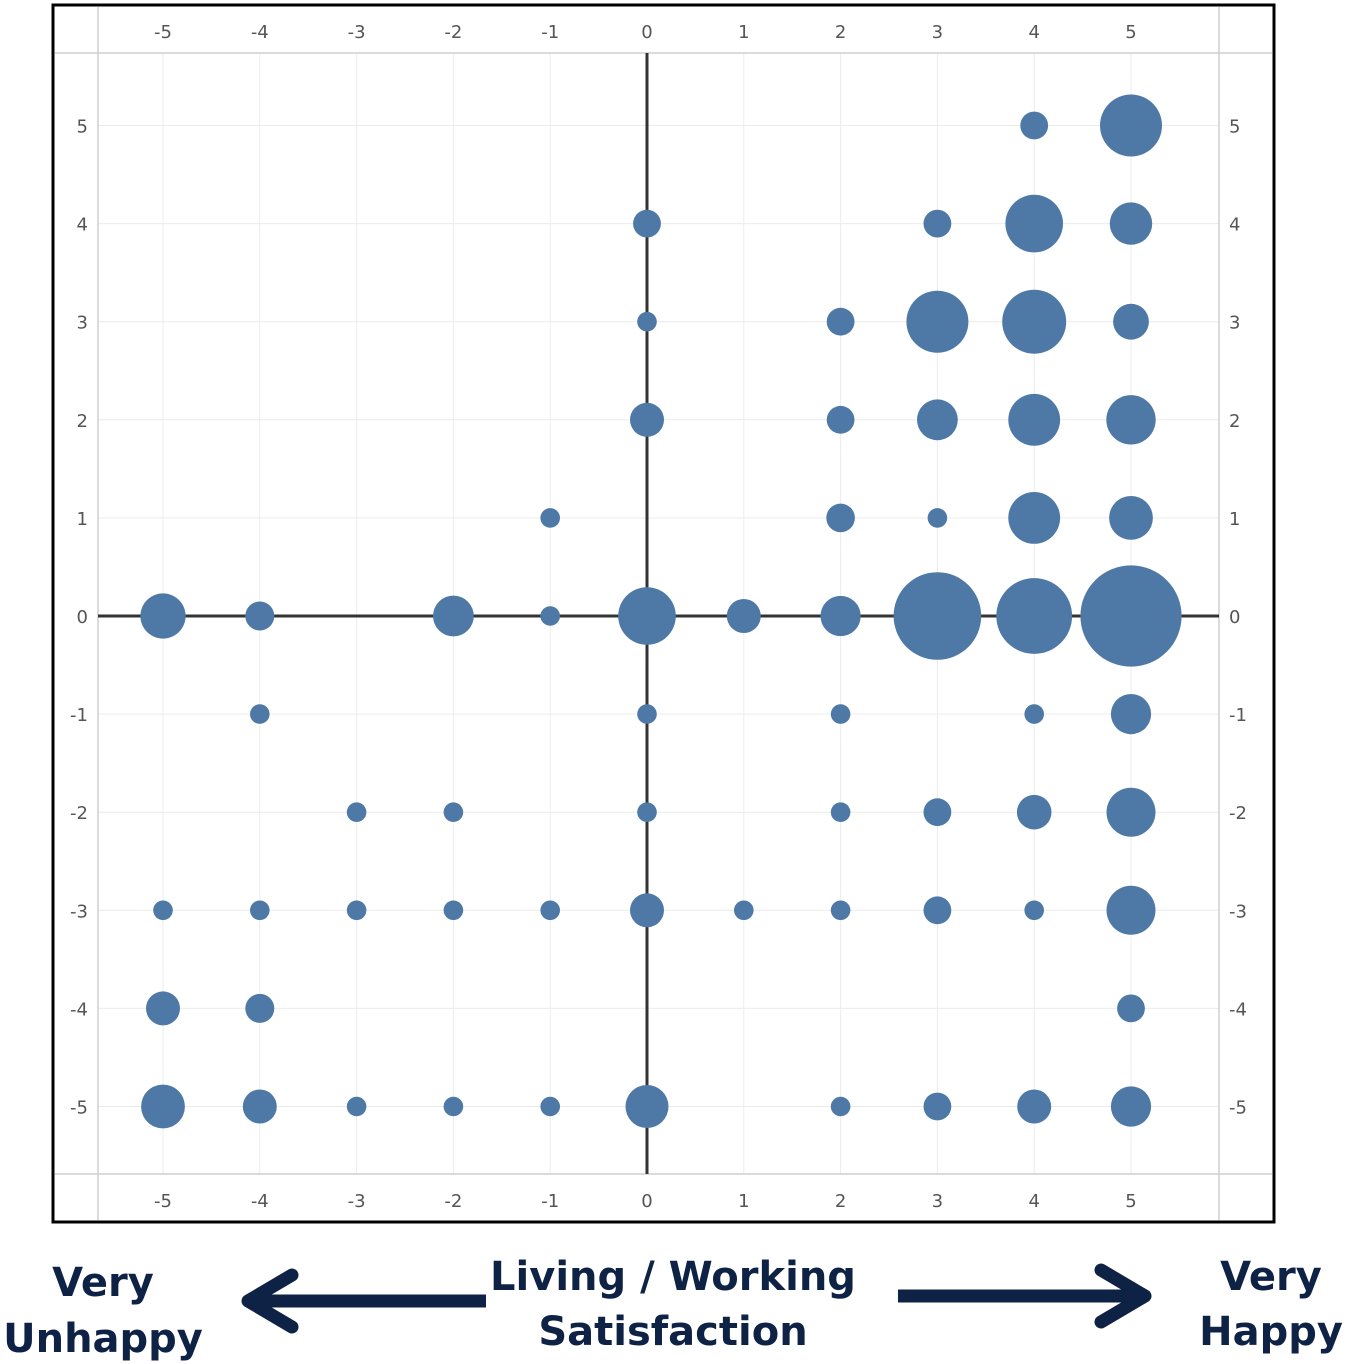  What do you see at coordinates (1033, 32) in the screenshot?
I see `x-tick-label-top: 4` at bounding box center [1033, 32].